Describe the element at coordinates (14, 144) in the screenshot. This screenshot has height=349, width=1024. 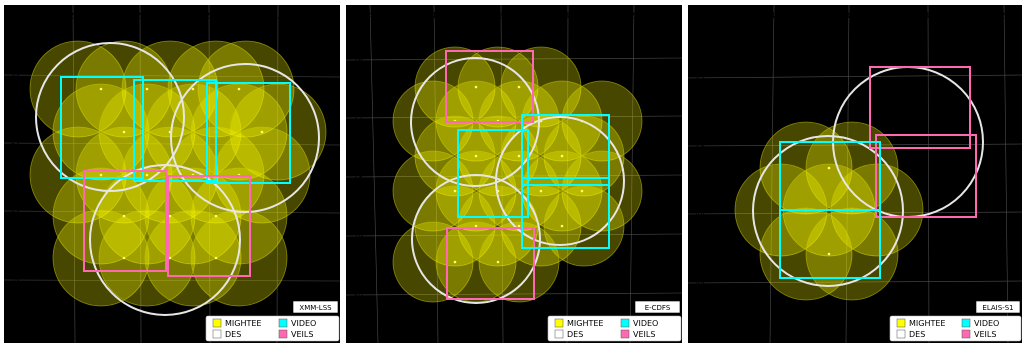
I see `dec-tick-label: -5°` at that location.